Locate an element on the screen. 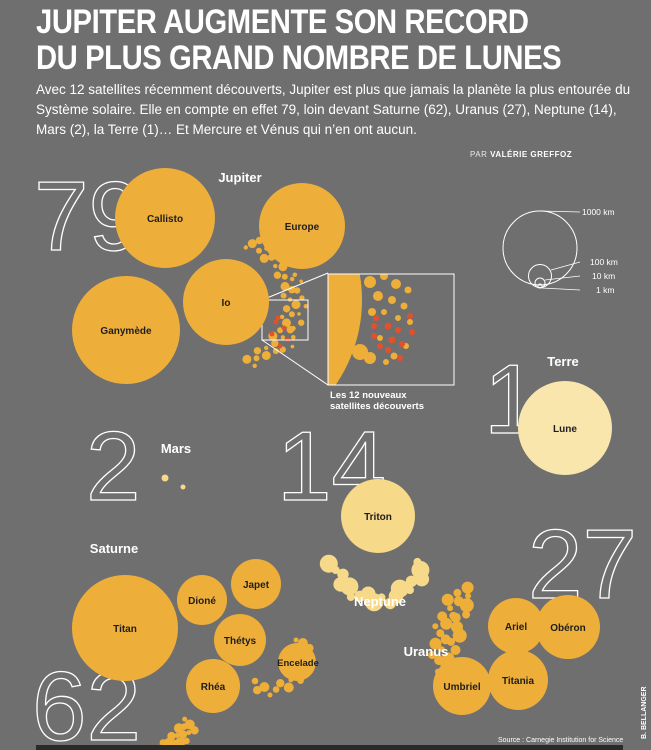  earth-name: Terre is located at coordinates (563, 361).